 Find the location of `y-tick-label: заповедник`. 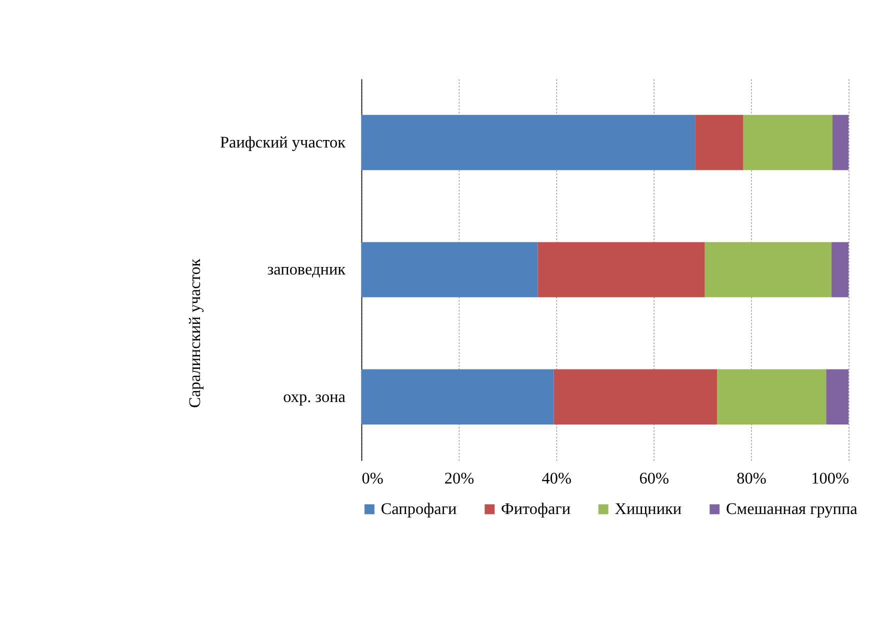

y-tick-label: заповедник is located at coordinates (306, 269).